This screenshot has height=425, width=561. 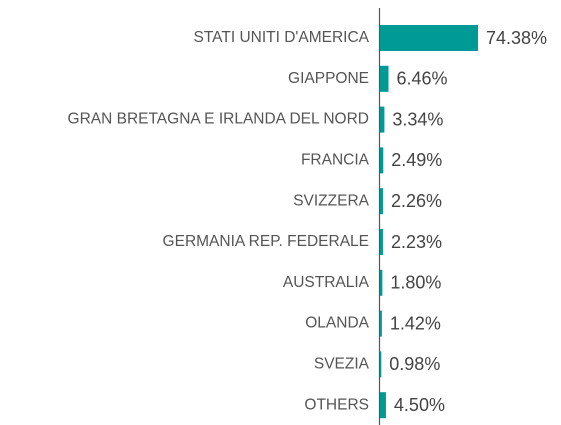 What do you see at coordinates (417, 119) in the screenshot?
I see `value-label: 3.34%` at bounding box center [417, 119].